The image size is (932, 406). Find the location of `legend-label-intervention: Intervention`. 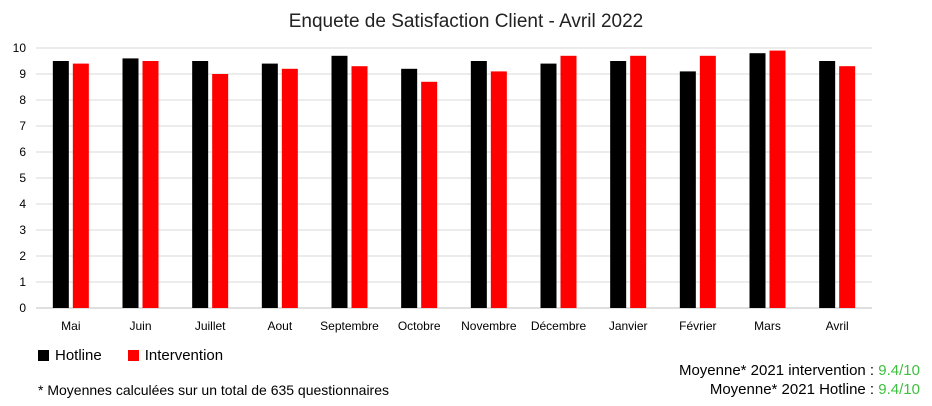

legend-label-intervention: Intervention is located at coordinates (184, 355).